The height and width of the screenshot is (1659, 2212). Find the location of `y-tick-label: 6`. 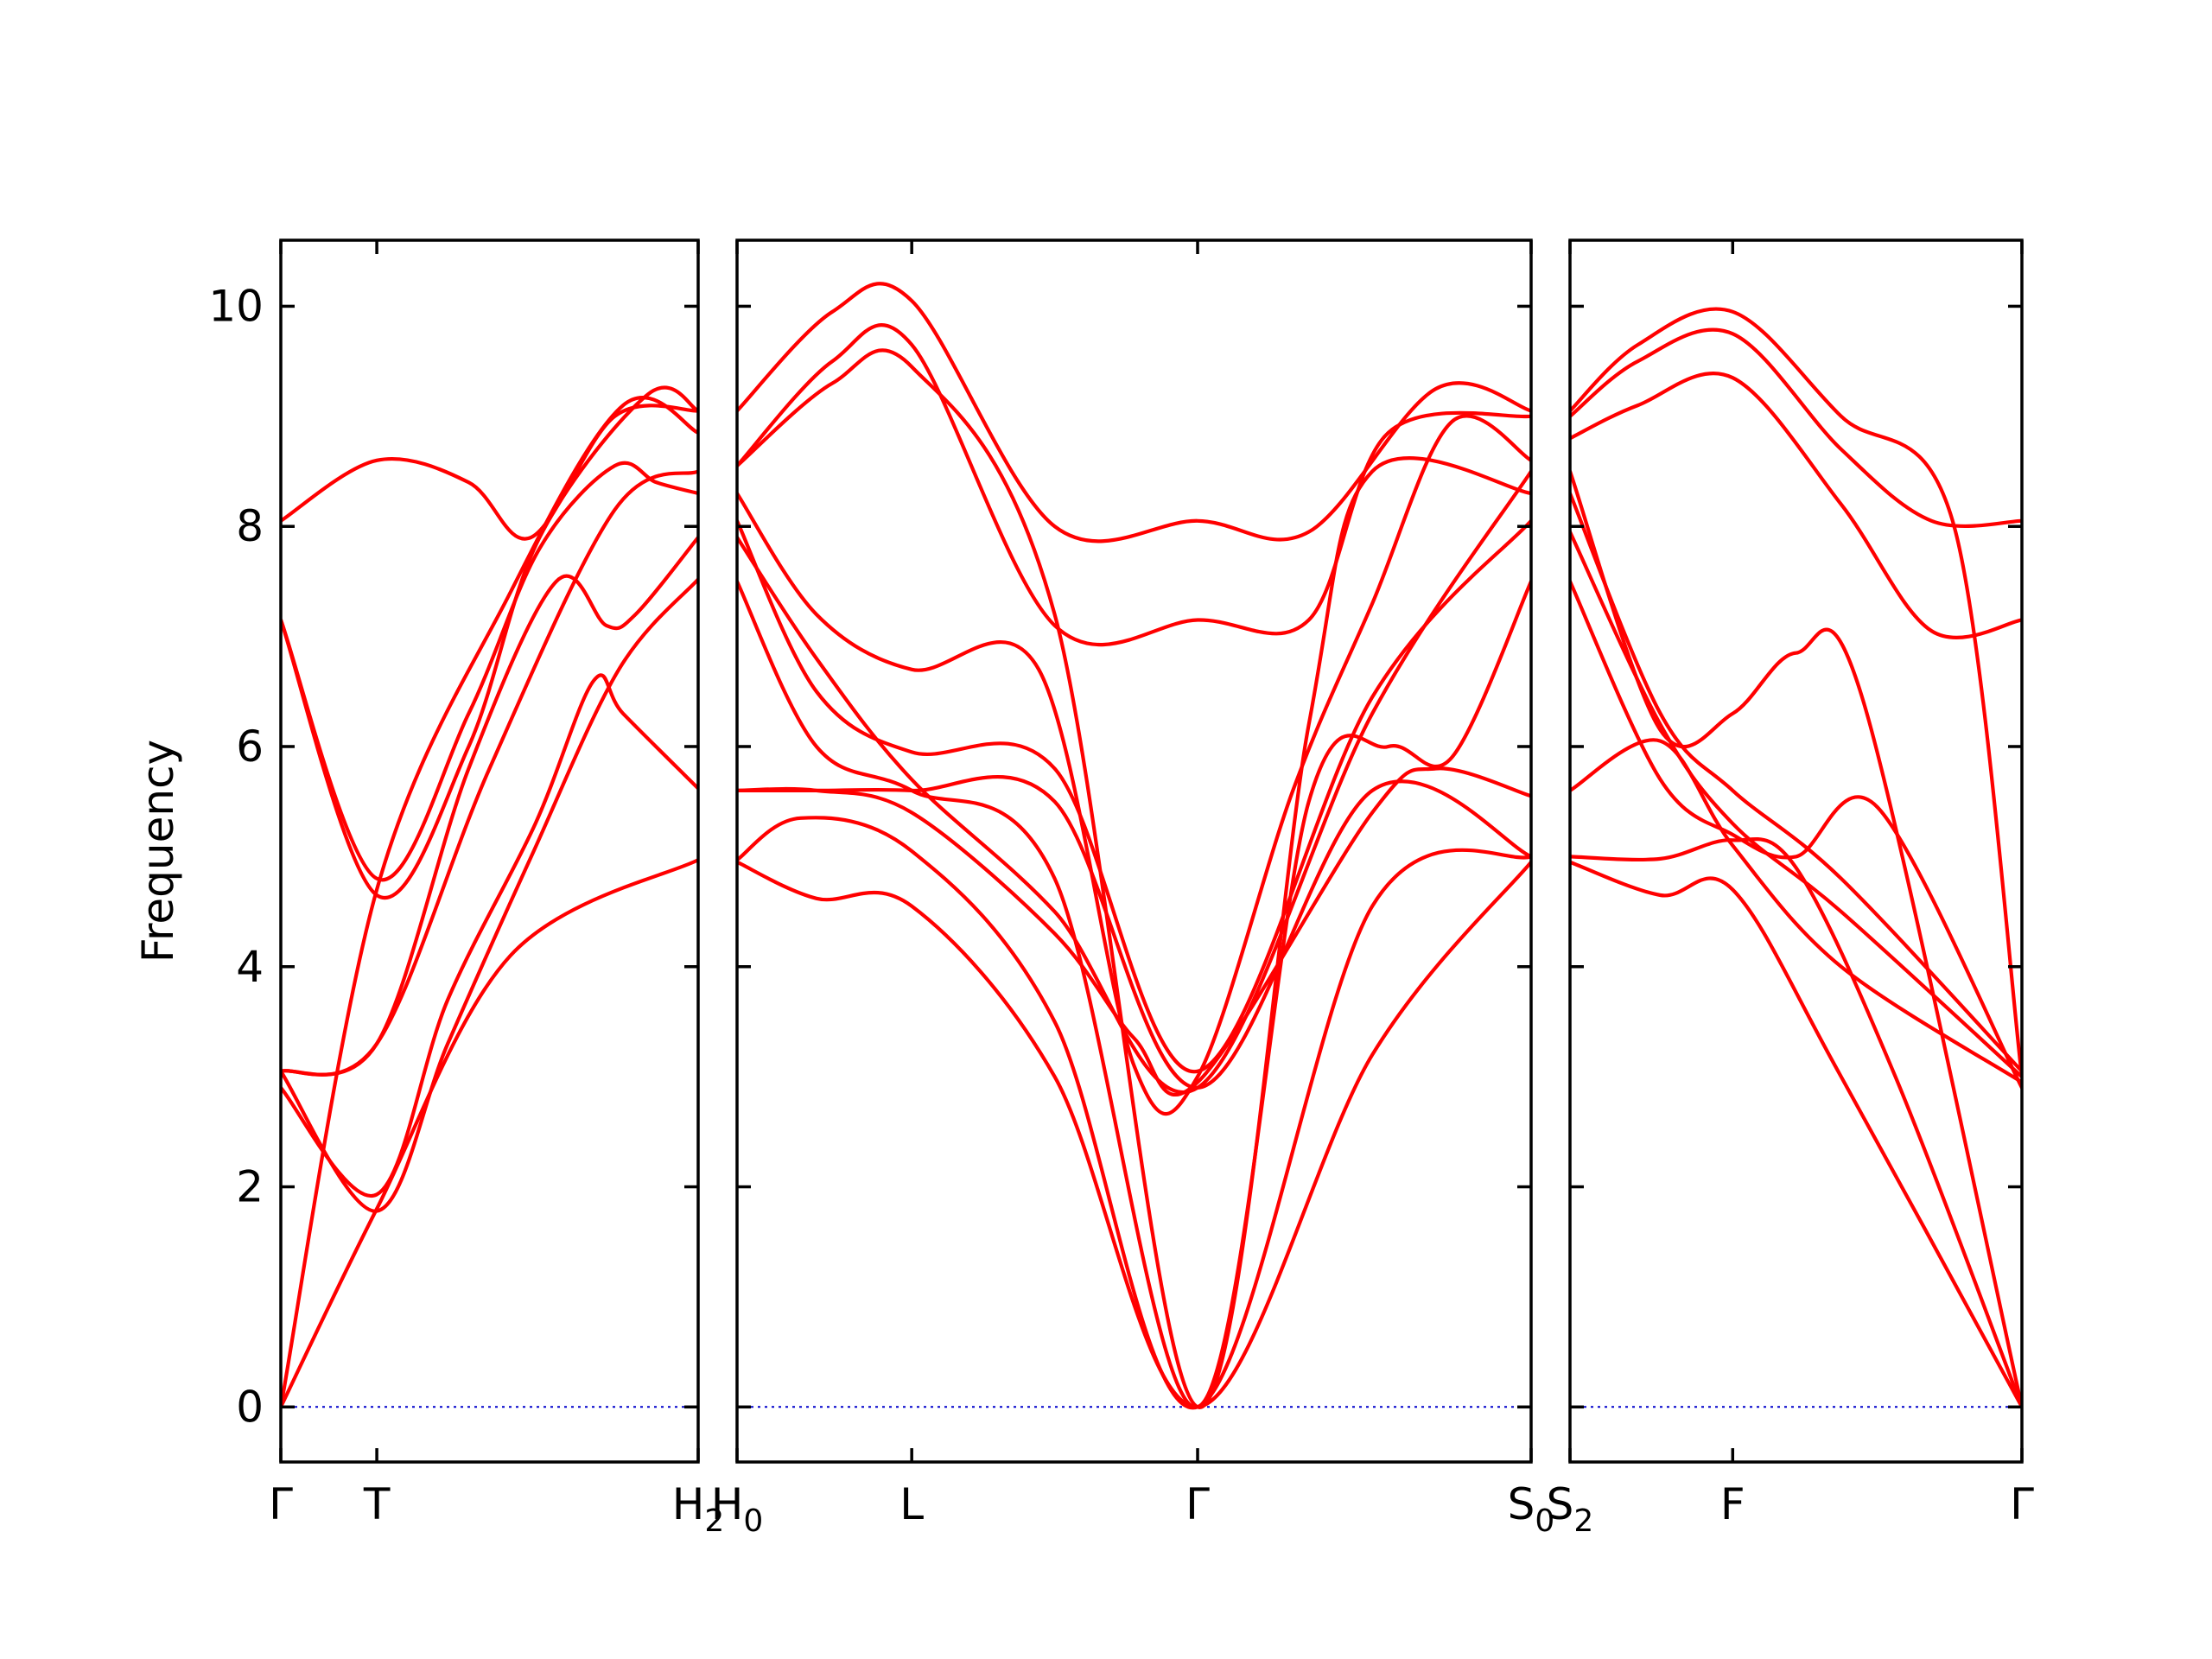

y-tick-label: 6 is located at coordinates (250, 746).